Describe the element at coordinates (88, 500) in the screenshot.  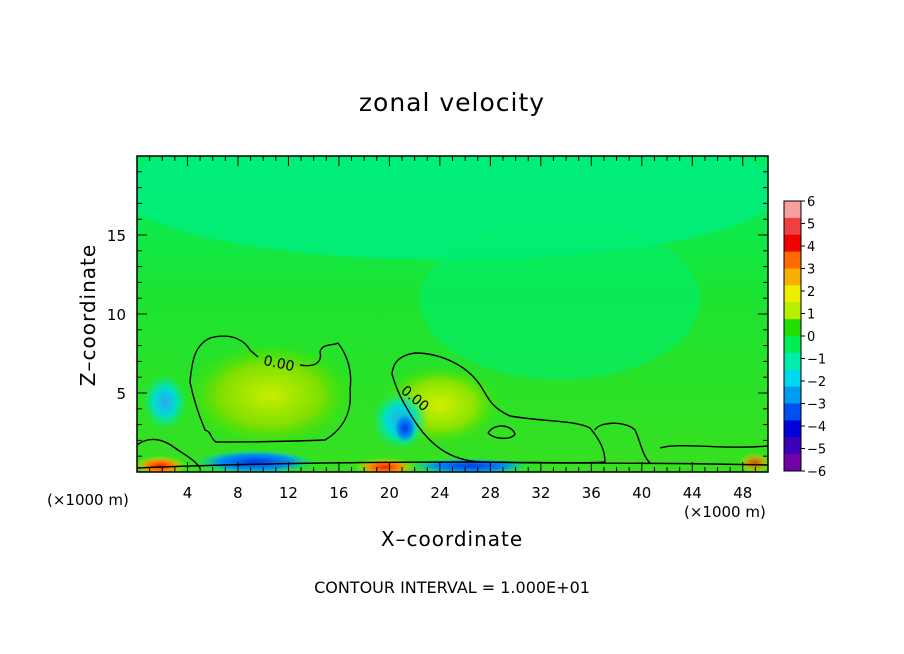
I see `x-axis-unit-left: (×1000 m)` at that location.